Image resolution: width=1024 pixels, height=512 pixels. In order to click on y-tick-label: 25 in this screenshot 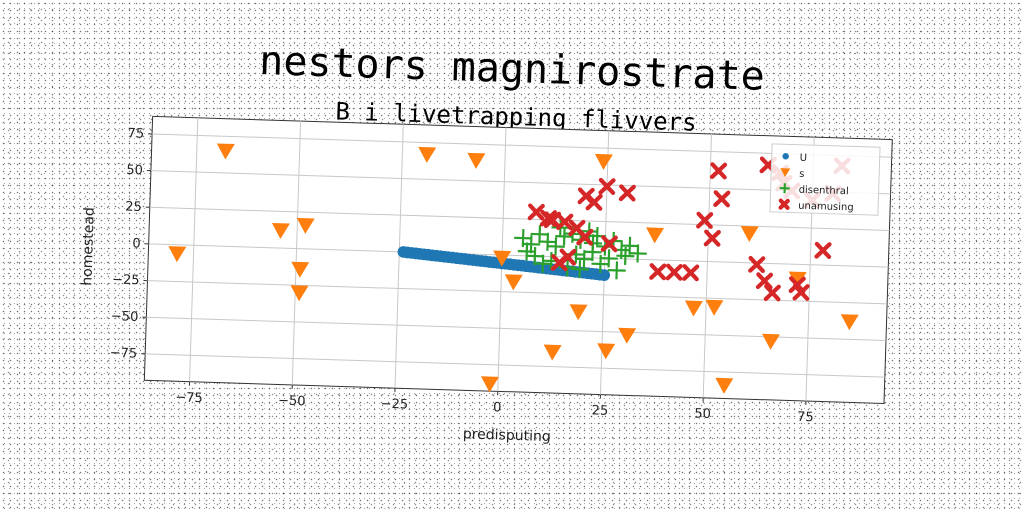, I will do `click(133, 208)`.